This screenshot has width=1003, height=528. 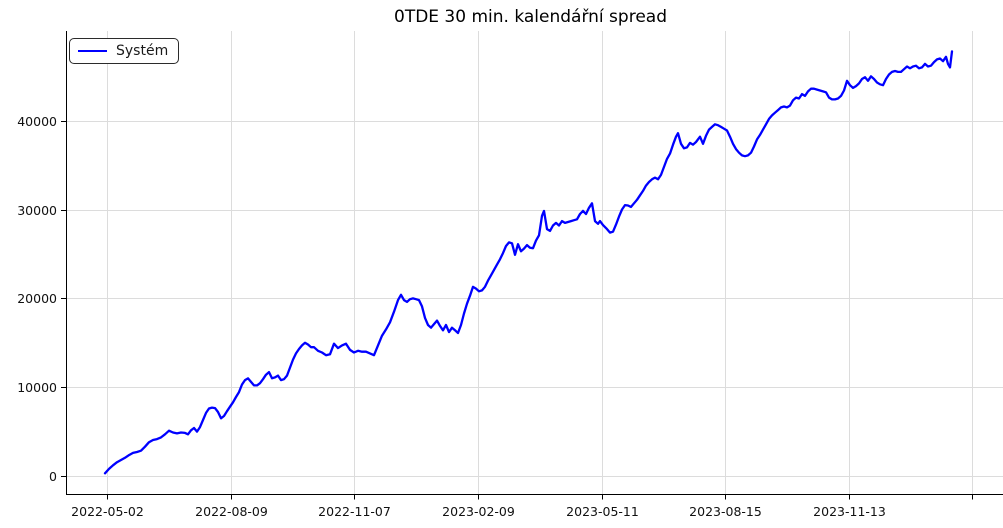 What do you see at coordinates (231, 511) in the screenshot?
I see `x-tick-label: 2022-08-09` at bounding box center [231, 511].